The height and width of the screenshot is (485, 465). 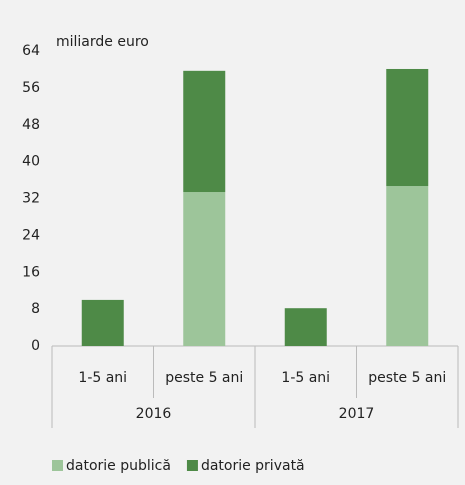 What do you see at coordinates (253, 466) in the screenshot?
I see `legend-label: datorie privată` at bounding box center [253, 466].